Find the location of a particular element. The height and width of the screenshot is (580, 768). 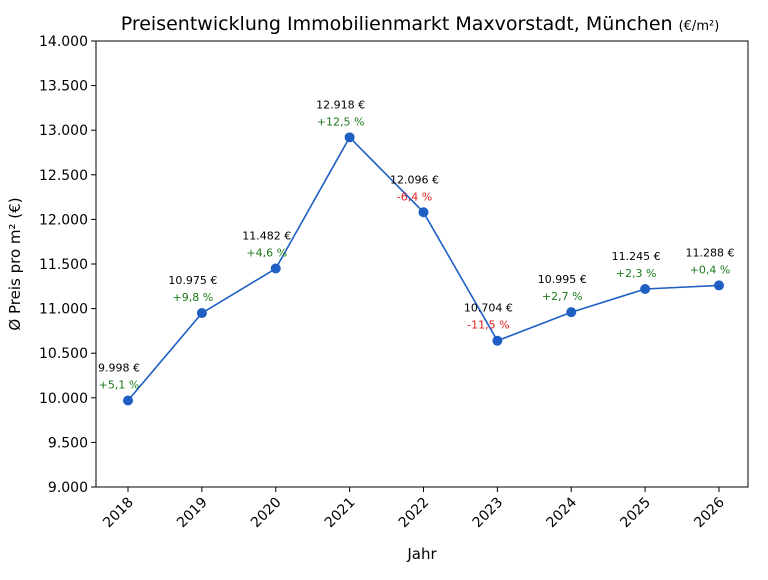

y-tick-label: 10.500 is located at coordinates (63, 354).